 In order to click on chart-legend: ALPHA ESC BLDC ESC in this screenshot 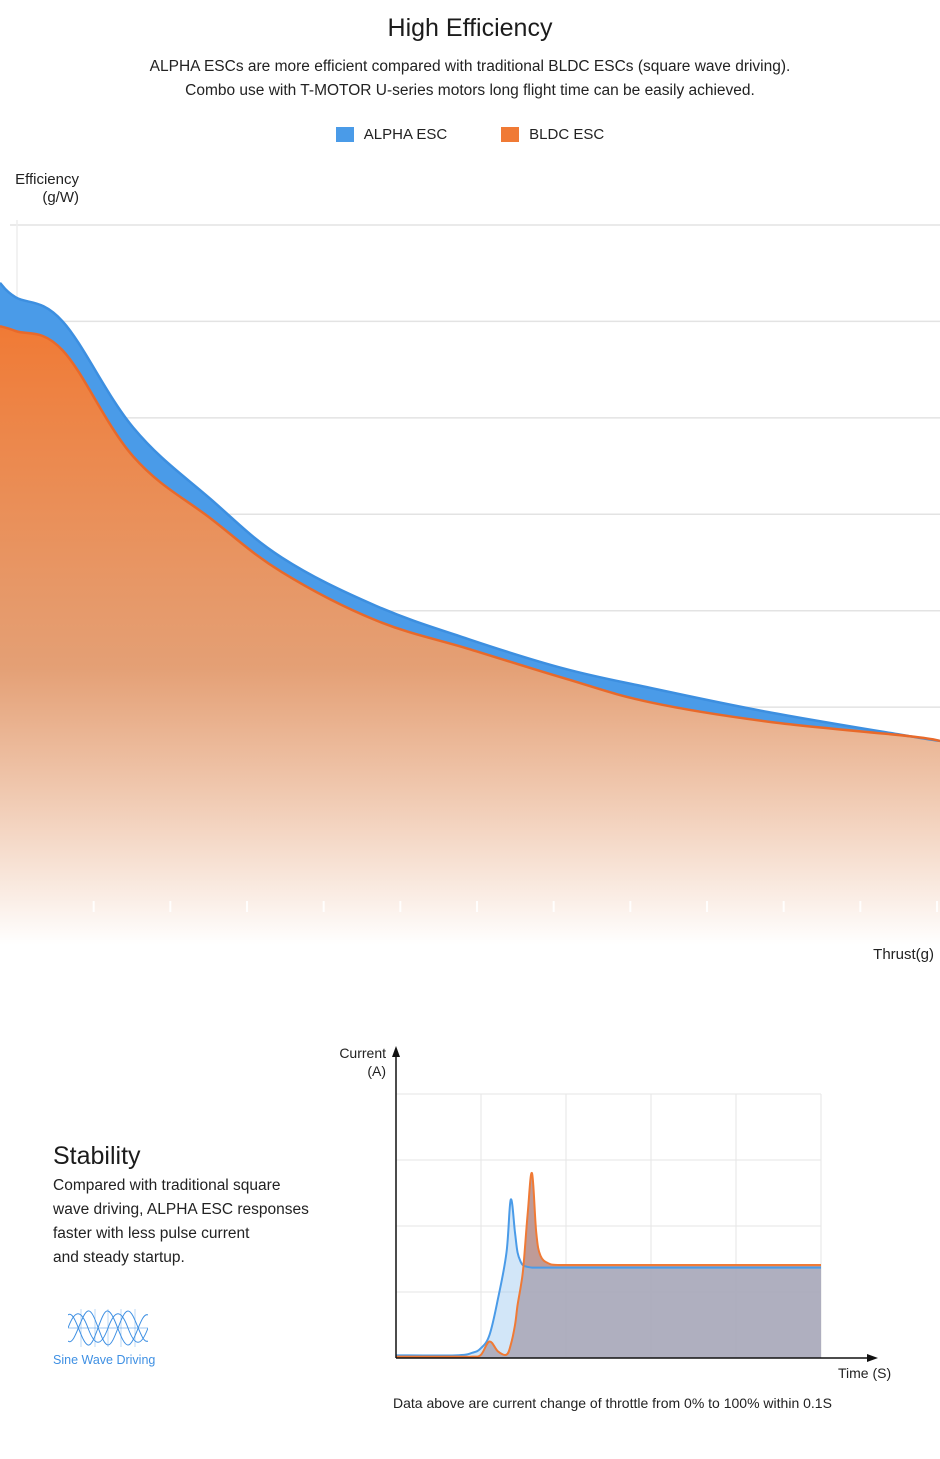, I will do `click(470, 134)`.